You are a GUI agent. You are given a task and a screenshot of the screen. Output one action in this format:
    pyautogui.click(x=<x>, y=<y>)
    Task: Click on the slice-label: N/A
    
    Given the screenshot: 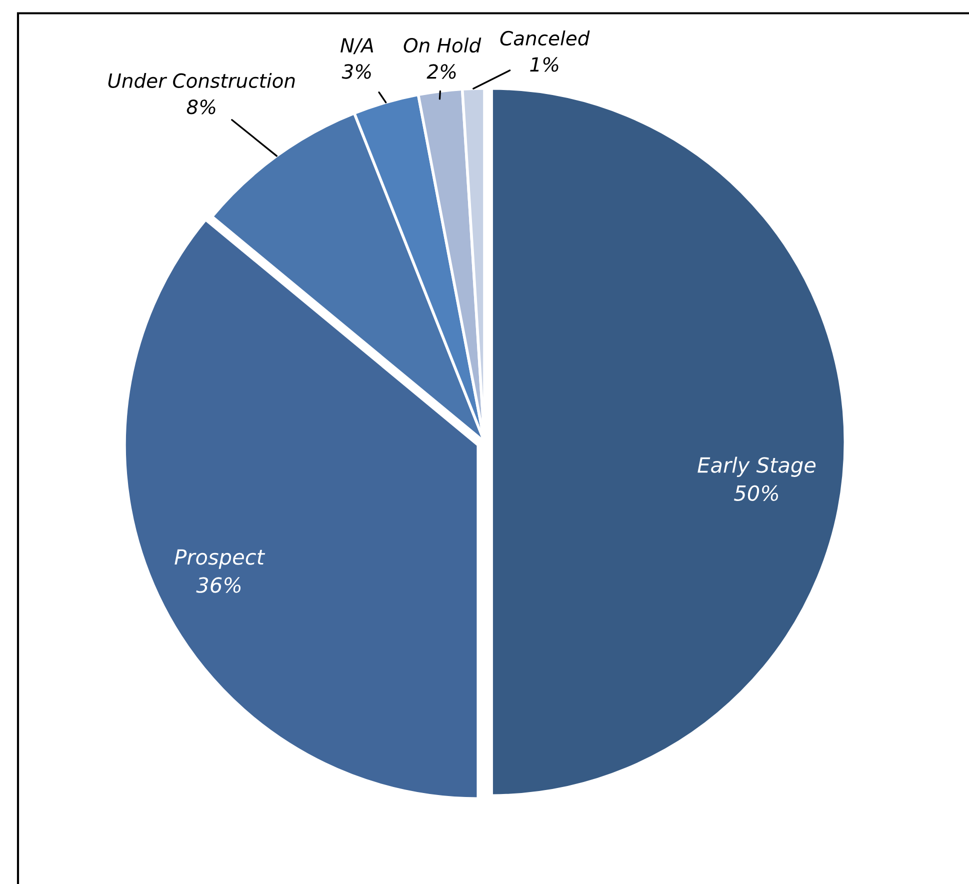 What is the action you would take?
    pyautogui.click(x=357, y=46)
    